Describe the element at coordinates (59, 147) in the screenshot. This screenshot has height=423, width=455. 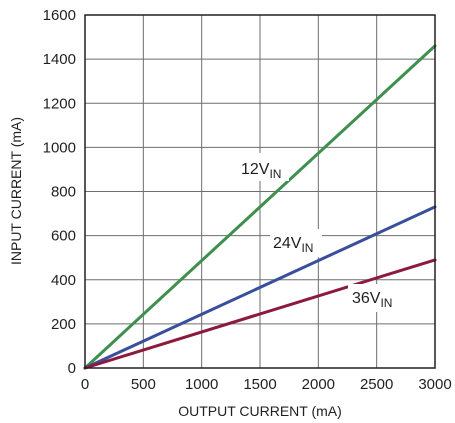
I see `y-tick-label: 1000` at that location.